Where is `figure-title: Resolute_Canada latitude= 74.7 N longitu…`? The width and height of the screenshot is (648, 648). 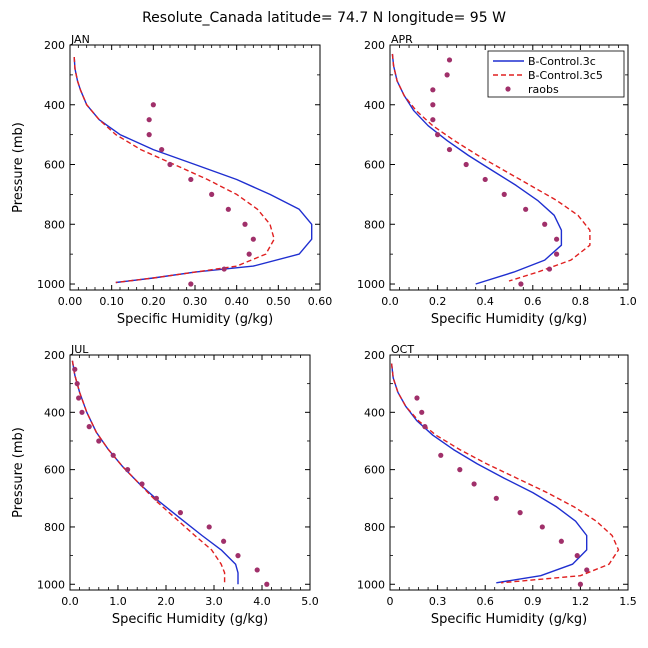 figure-title: Resolute_Canada latitude= 74.7 N longitu… is located at coordinates (324, 18).